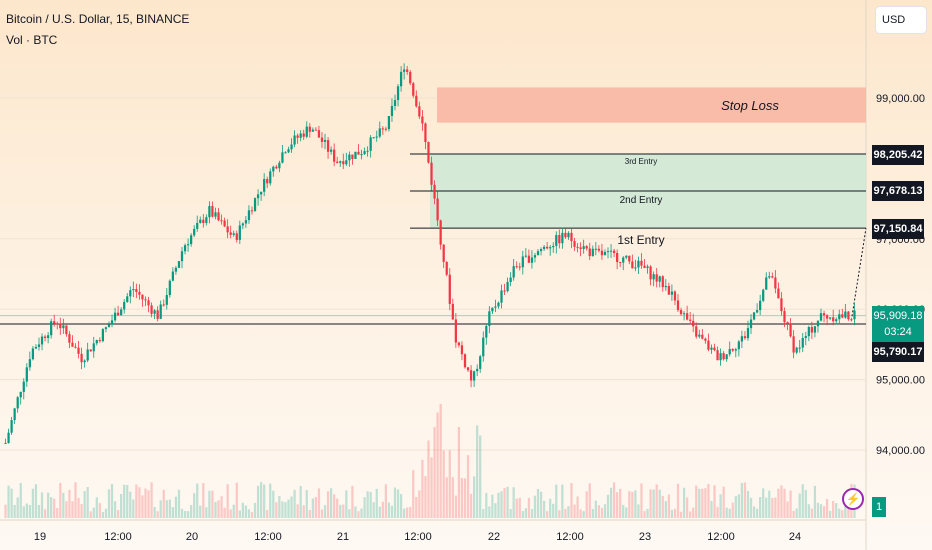 The height and width of the screenshot is (550, 932). What do you see at coordinates (795, 537) in the screenshot?
I see `time-axis-label: 24` at bounding box center [795, 537].